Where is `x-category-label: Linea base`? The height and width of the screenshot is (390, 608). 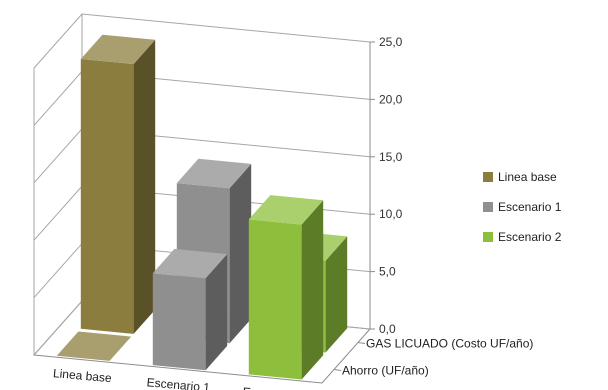 x-category-label: Linea base is located at coordinates (82, 375).